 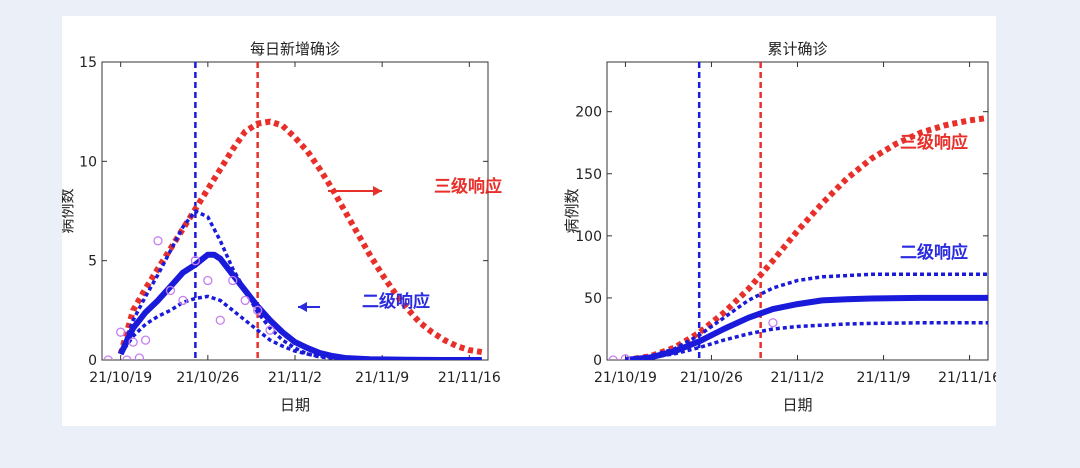 What do you see at coordinates (92, 262) in the screenshot?
I see `y-tick-label: 5` at bounding box center [92, 262].